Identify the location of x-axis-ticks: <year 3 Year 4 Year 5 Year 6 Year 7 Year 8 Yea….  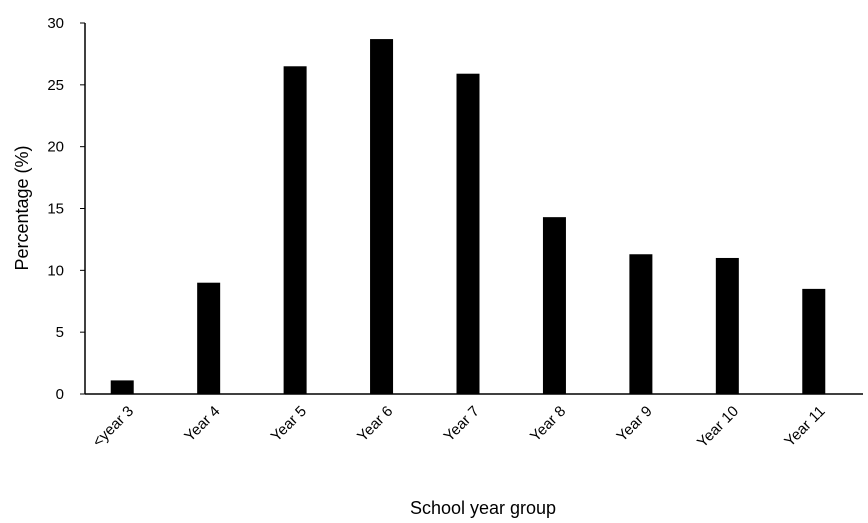
(458, 427).